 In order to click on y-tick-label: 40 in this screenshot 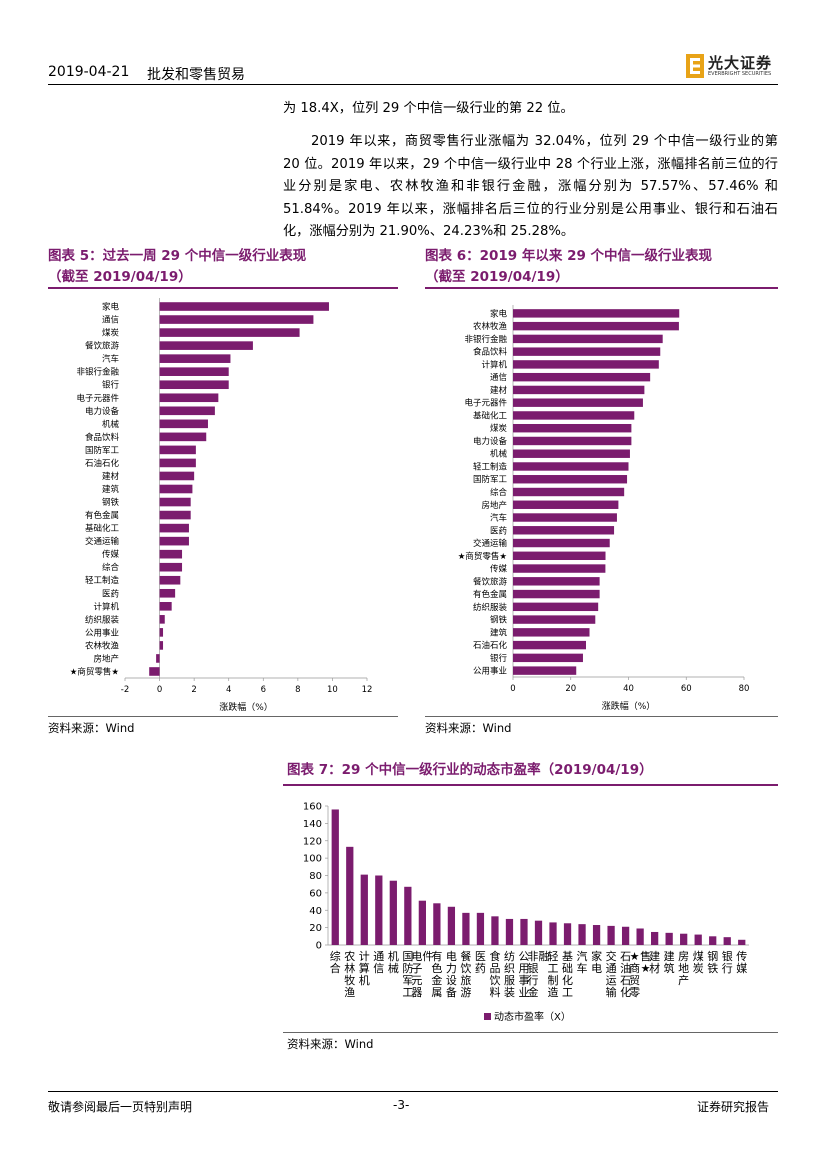, I will do `click(315, 911)`.